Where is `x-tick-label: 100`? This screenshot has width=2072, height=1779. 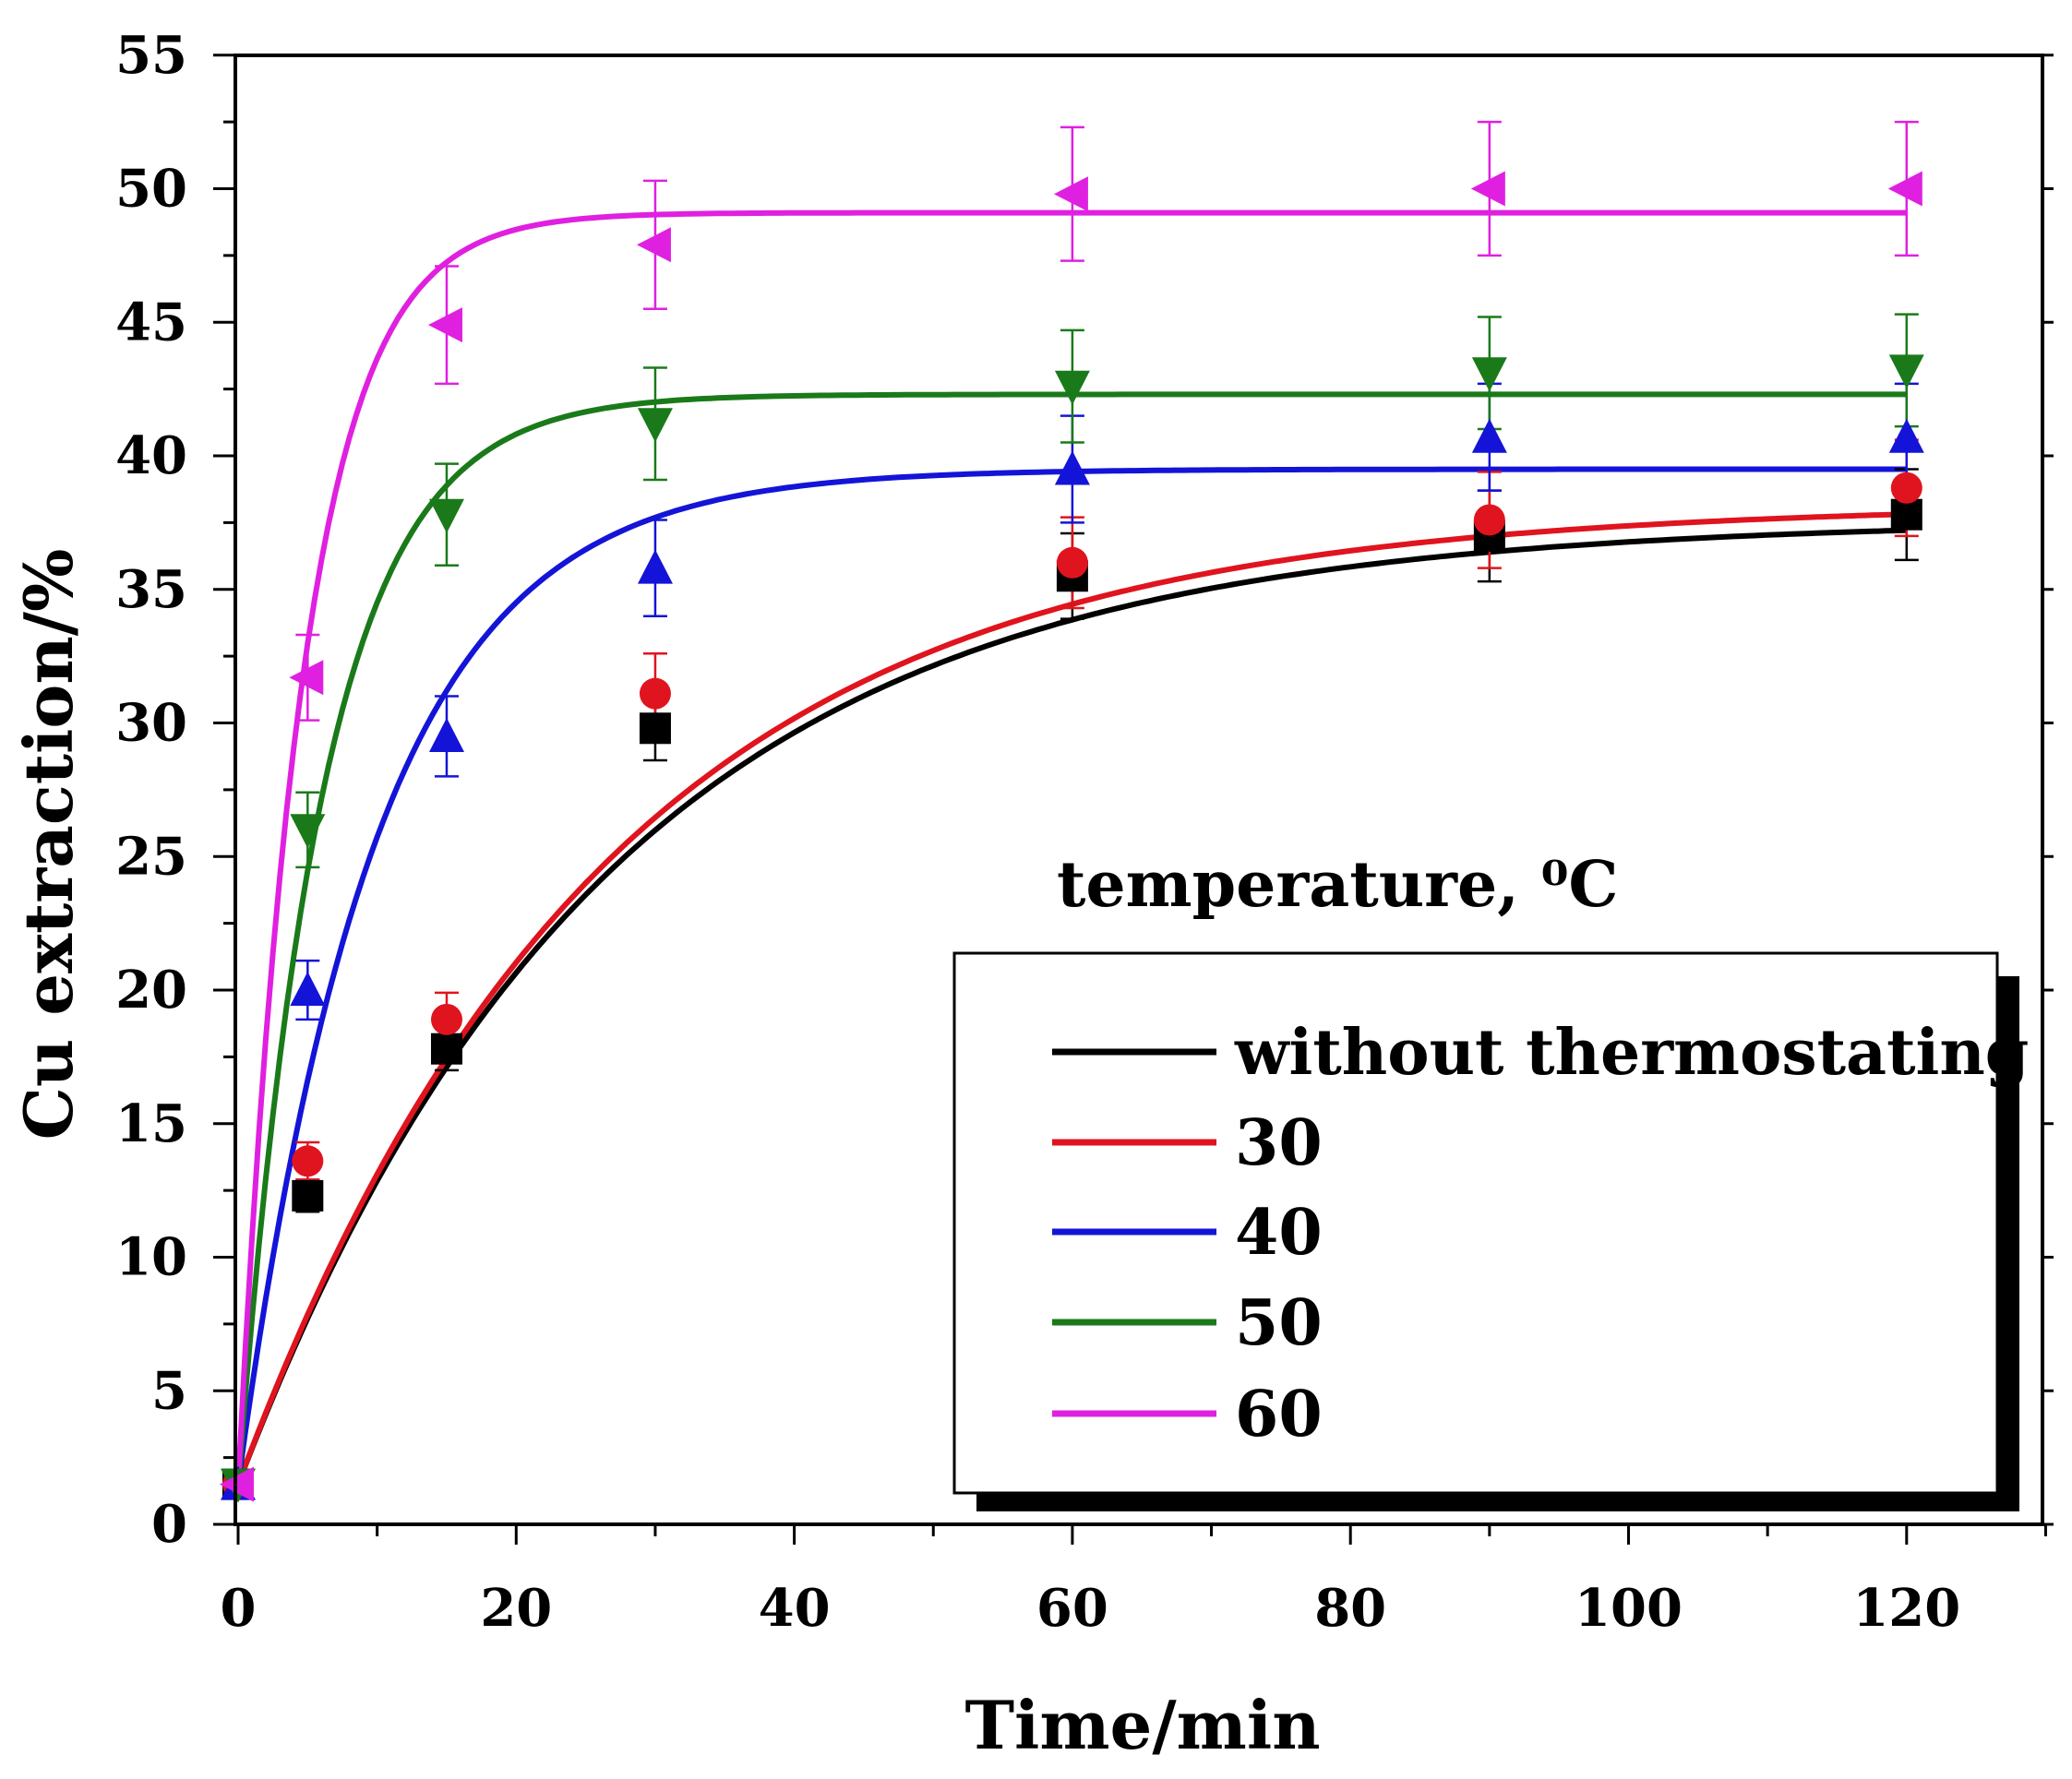
x-tick-label: 100 is located at coordinates (1629, 1609).